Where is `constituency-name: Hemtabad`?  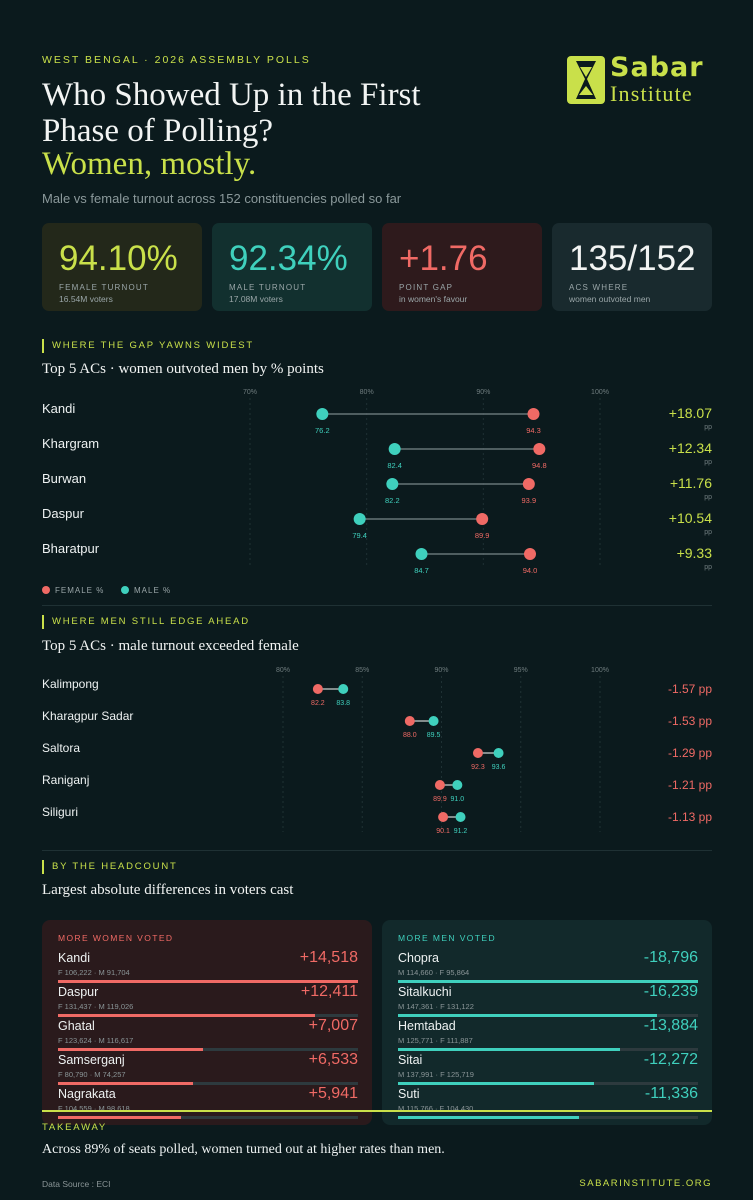 constituency-name: Hemtabad is located at coordinates (427, 1026).